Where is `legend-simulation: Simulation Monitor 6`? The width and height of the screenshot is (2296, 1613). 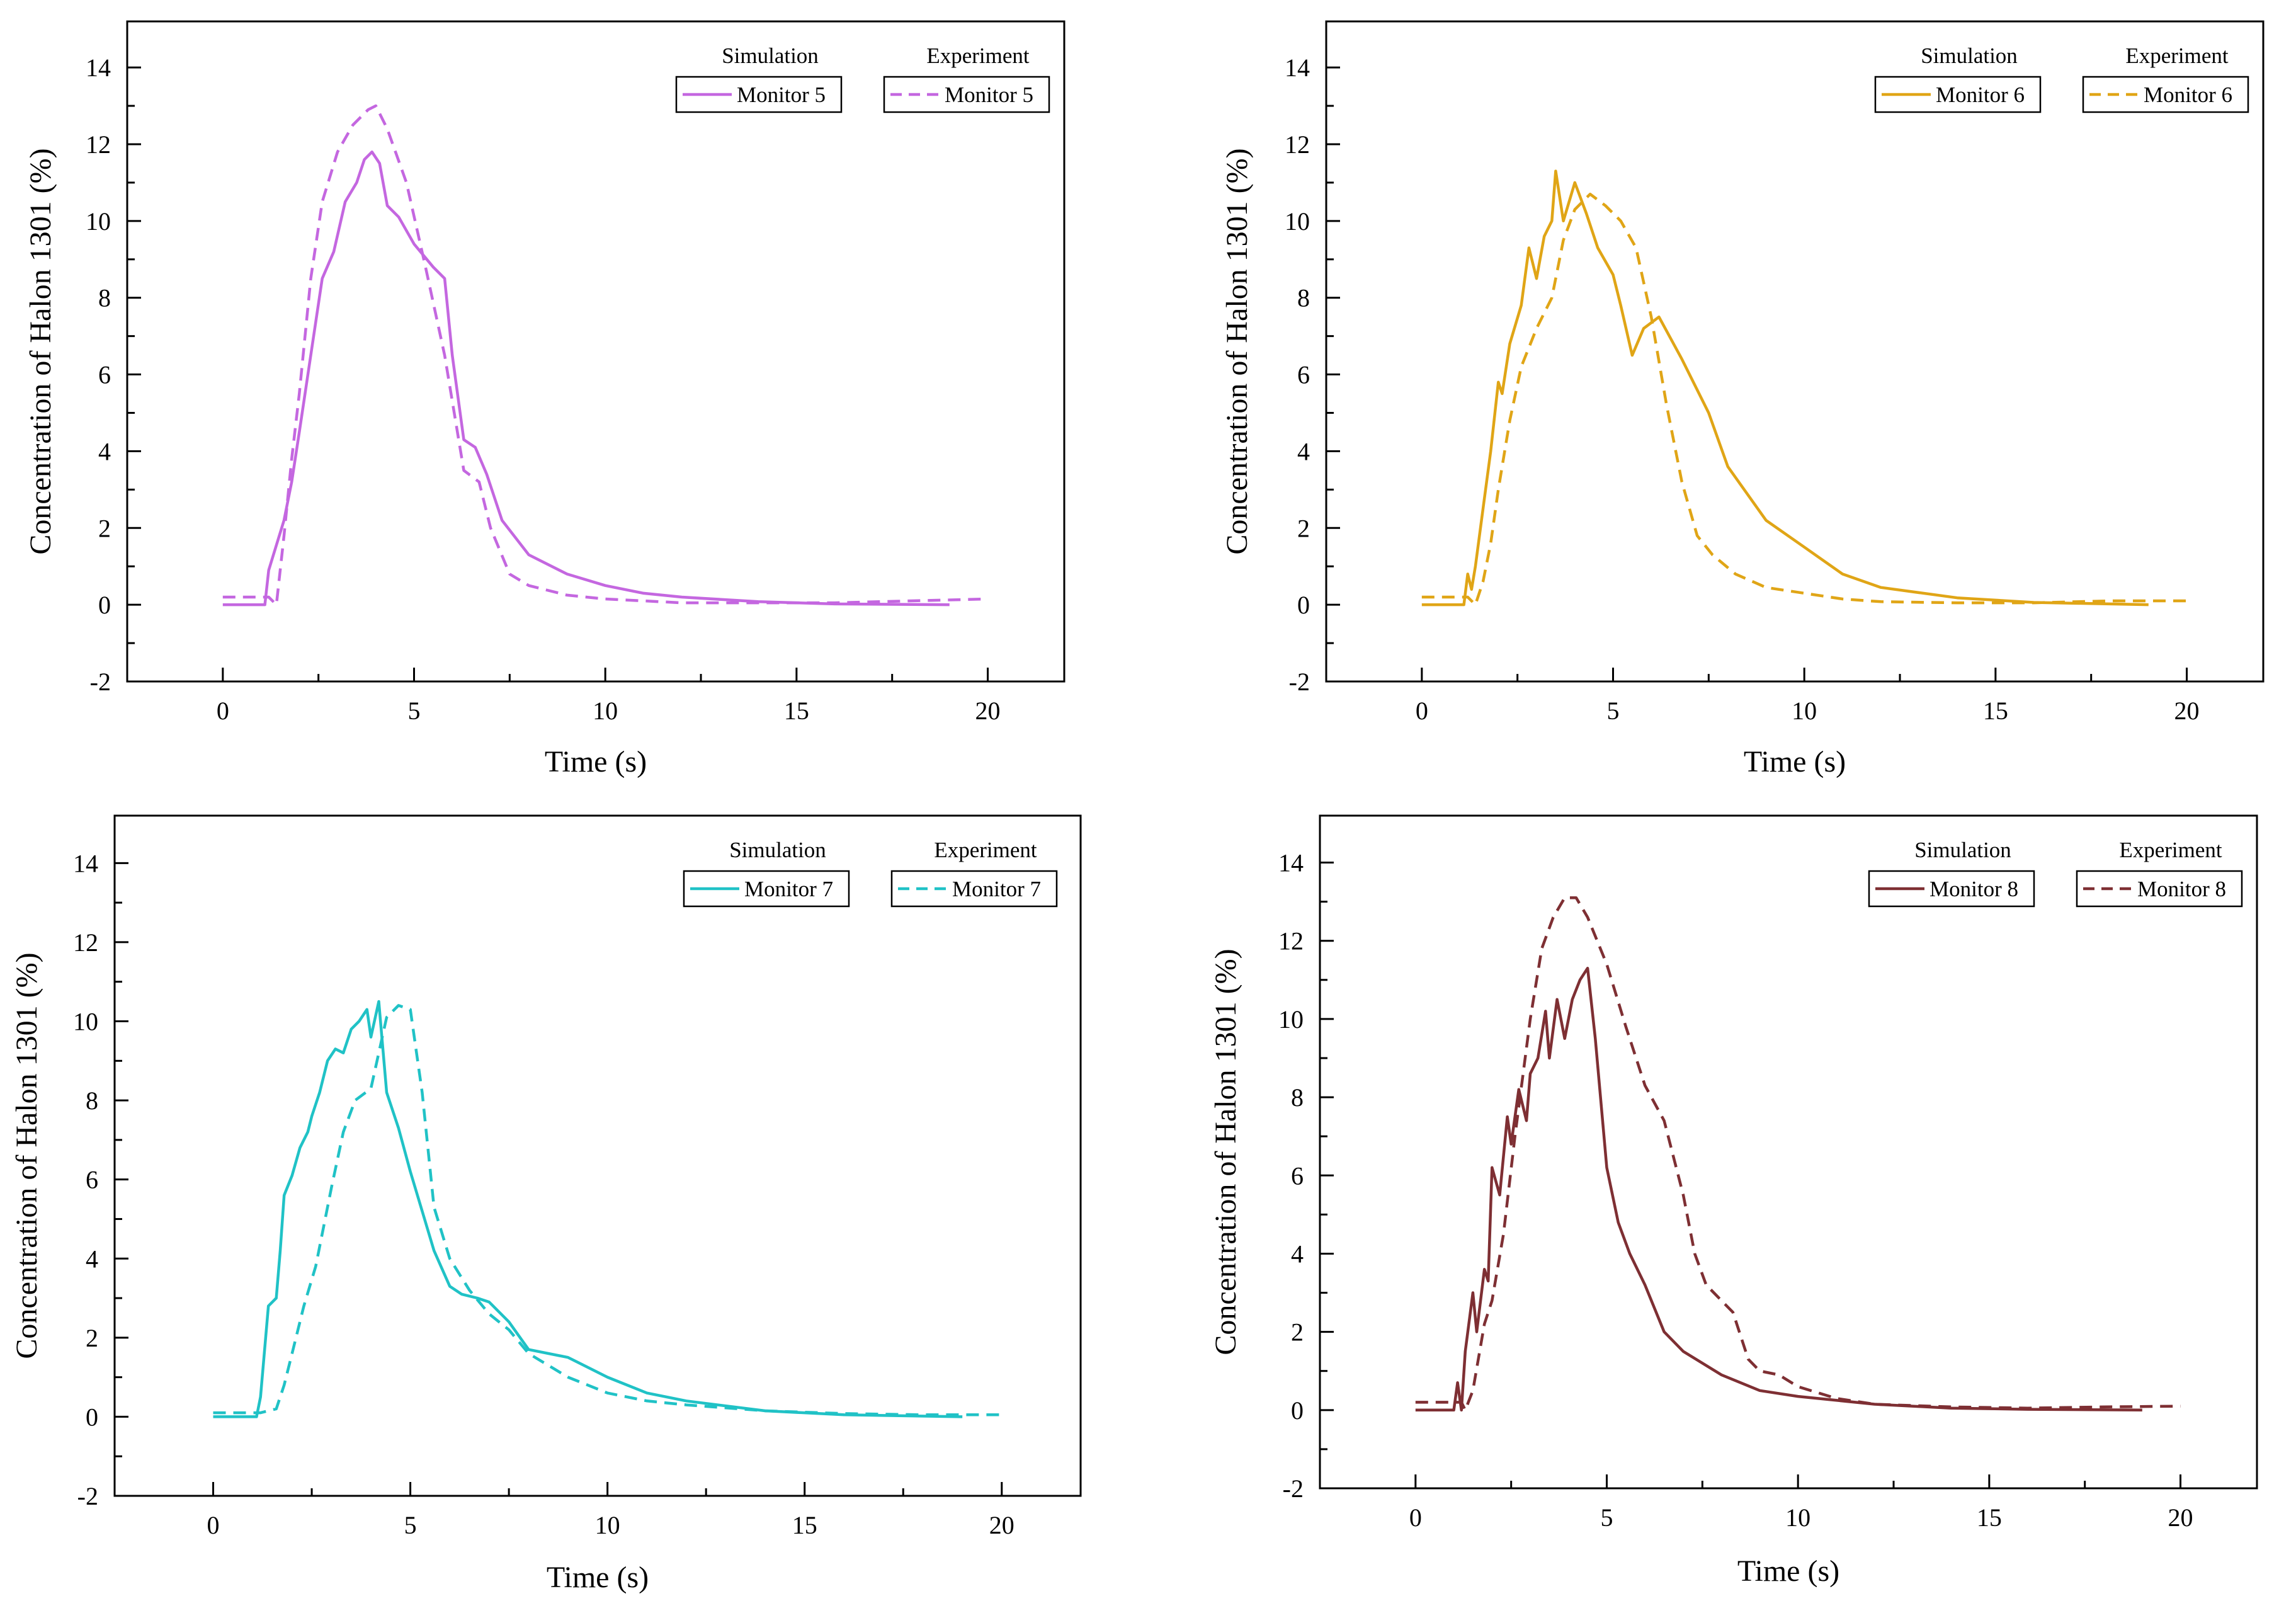
legend-simulation: Simulation Monitor 6 is located at coordinates (1958, 78).